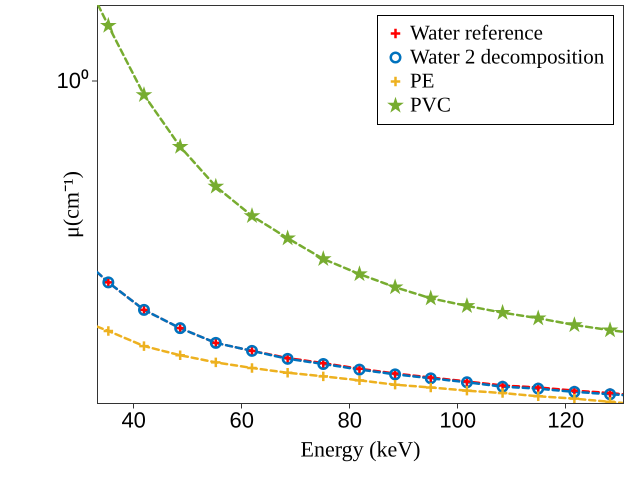  Describe the element at coordinates (565, 420) in the screenshot. I see `x-tick-label: 120` at that location.